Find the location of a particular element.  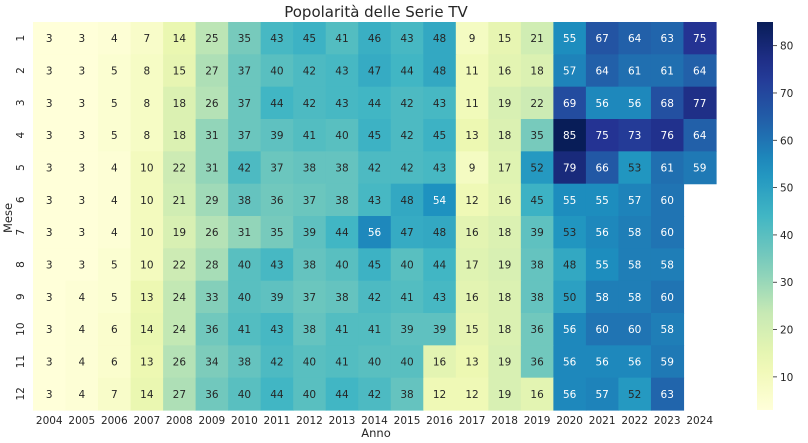

cell-value-label: 75 is located at coordinates (601, 136).